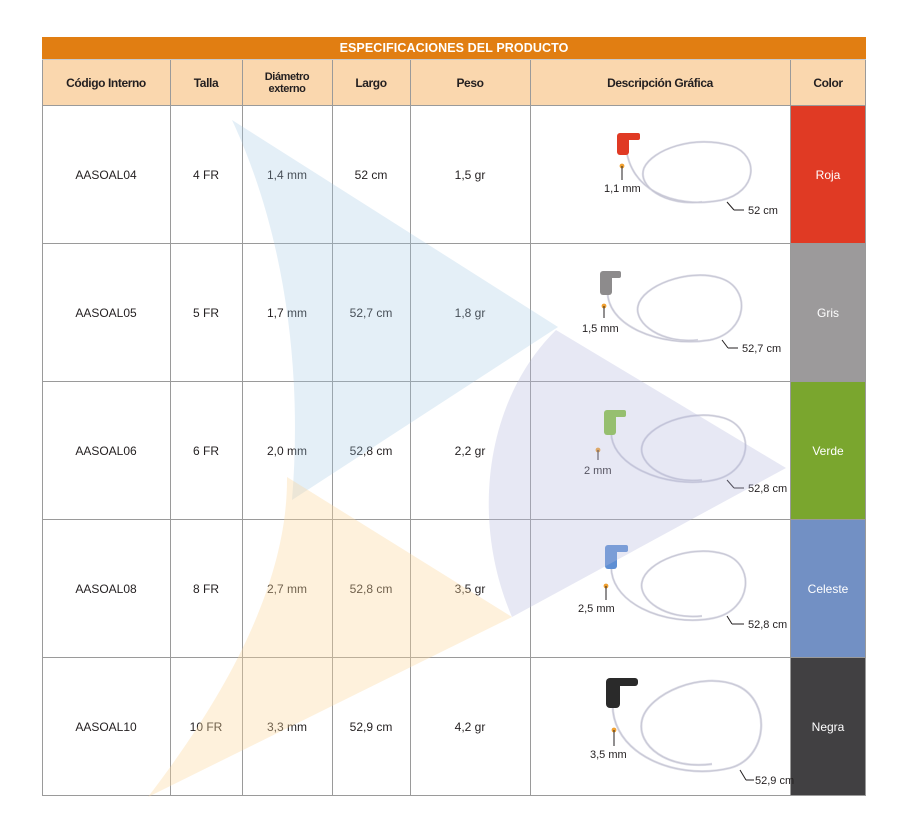 The image size is (909, 833). Describe the element at coordinates (470, 727) in the screenshot. I see `cell-peso: 4,2 gr` at that location.